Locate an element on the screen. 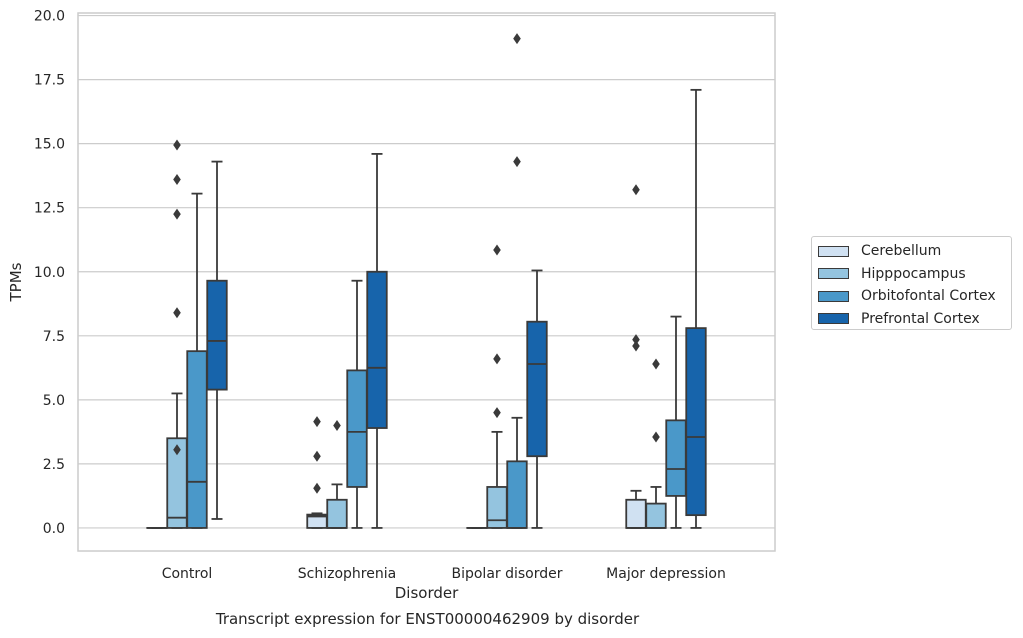 The width and height of the screenshot is (1023, 638). y-tick-label: 0.0 is located at coordinates (54, 529).